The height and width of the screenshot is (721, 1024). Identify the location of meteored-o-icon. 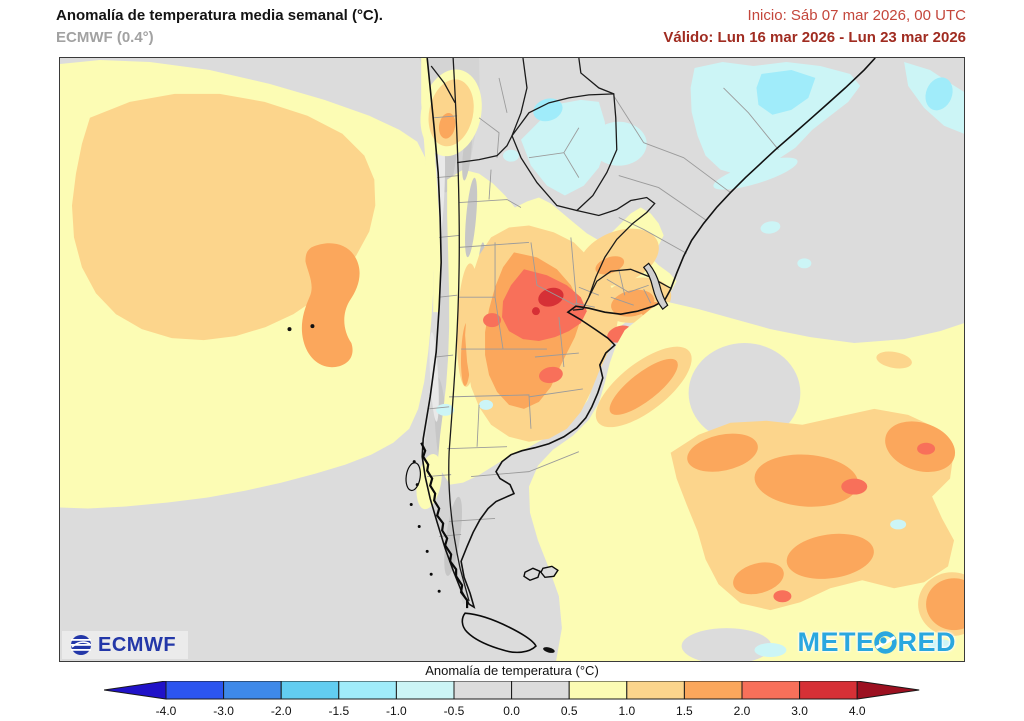
(886, 642).